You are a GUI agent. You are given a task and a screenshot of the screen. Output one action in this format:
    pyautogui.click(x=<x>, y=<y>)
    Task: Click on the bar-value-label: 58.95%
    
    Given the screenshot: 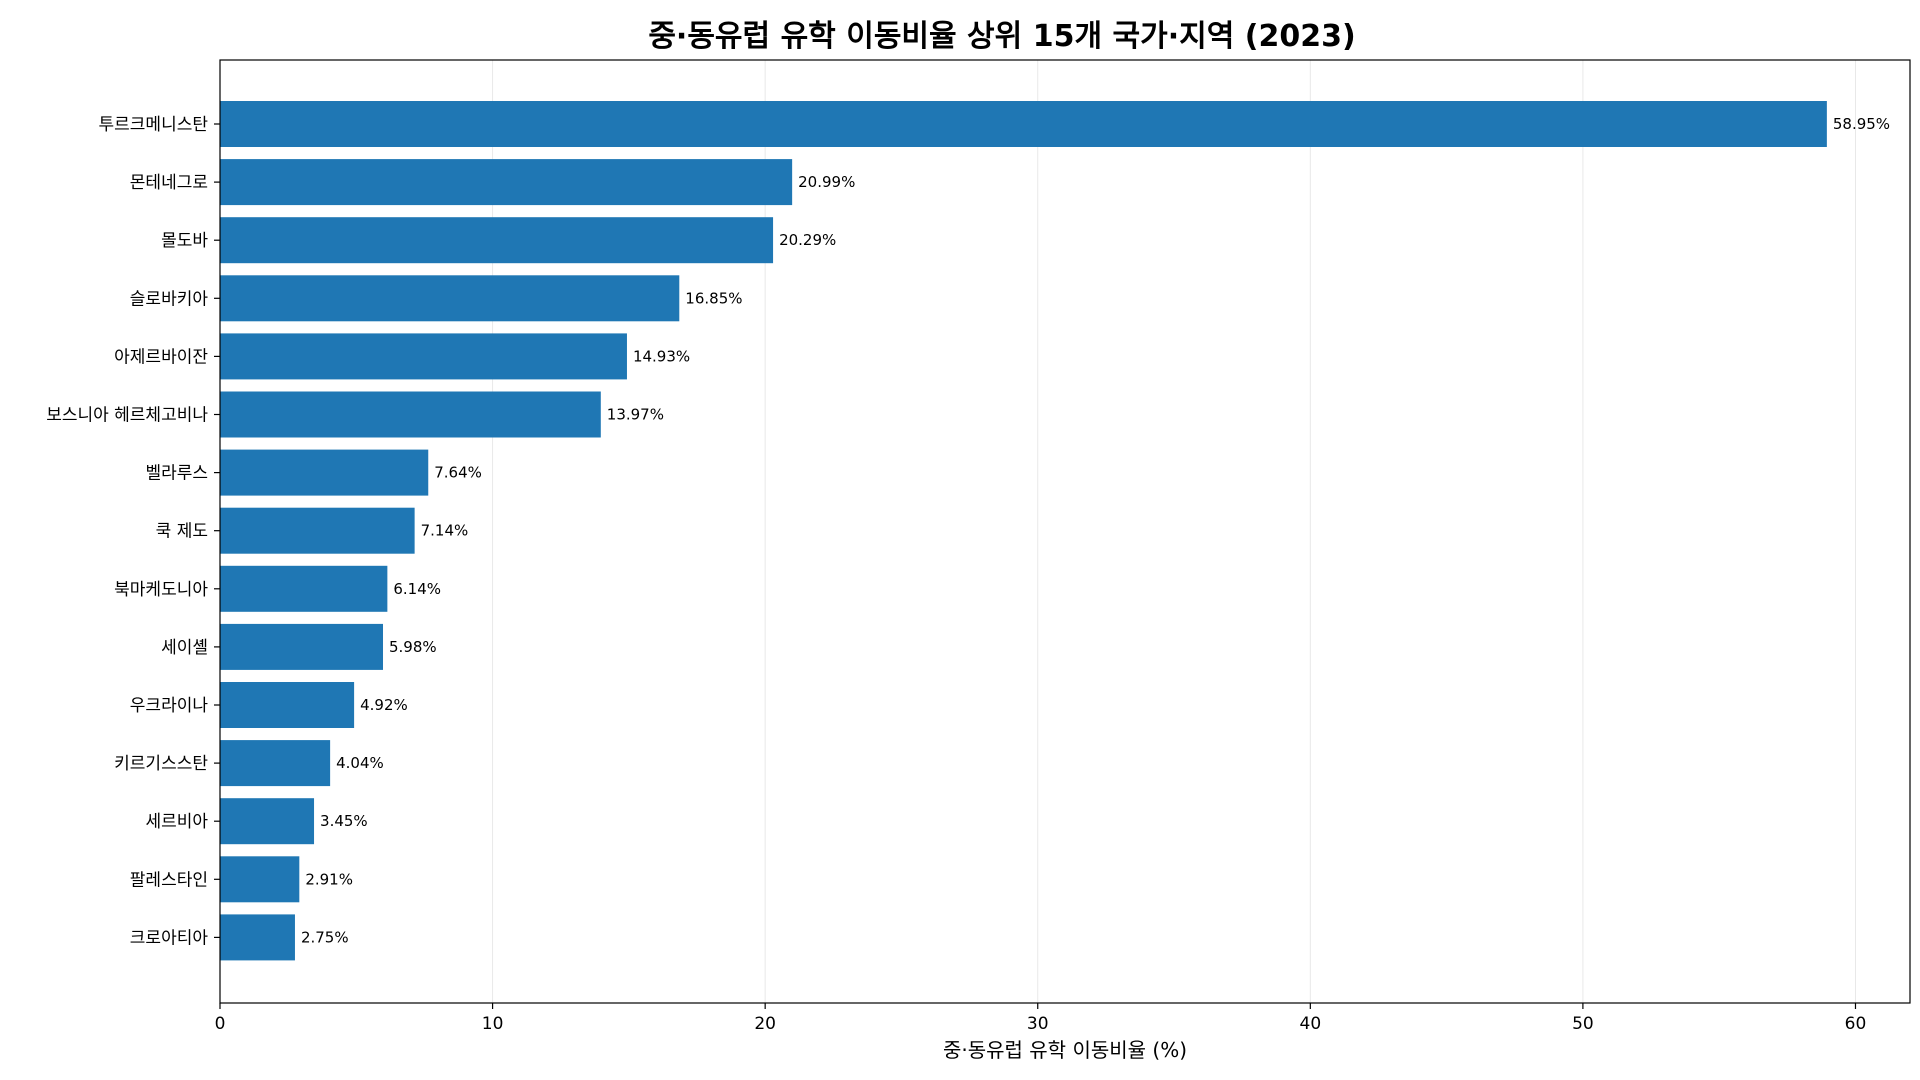 What is the action you would take?
    pyautogui.click(x=1861, y=124)
    